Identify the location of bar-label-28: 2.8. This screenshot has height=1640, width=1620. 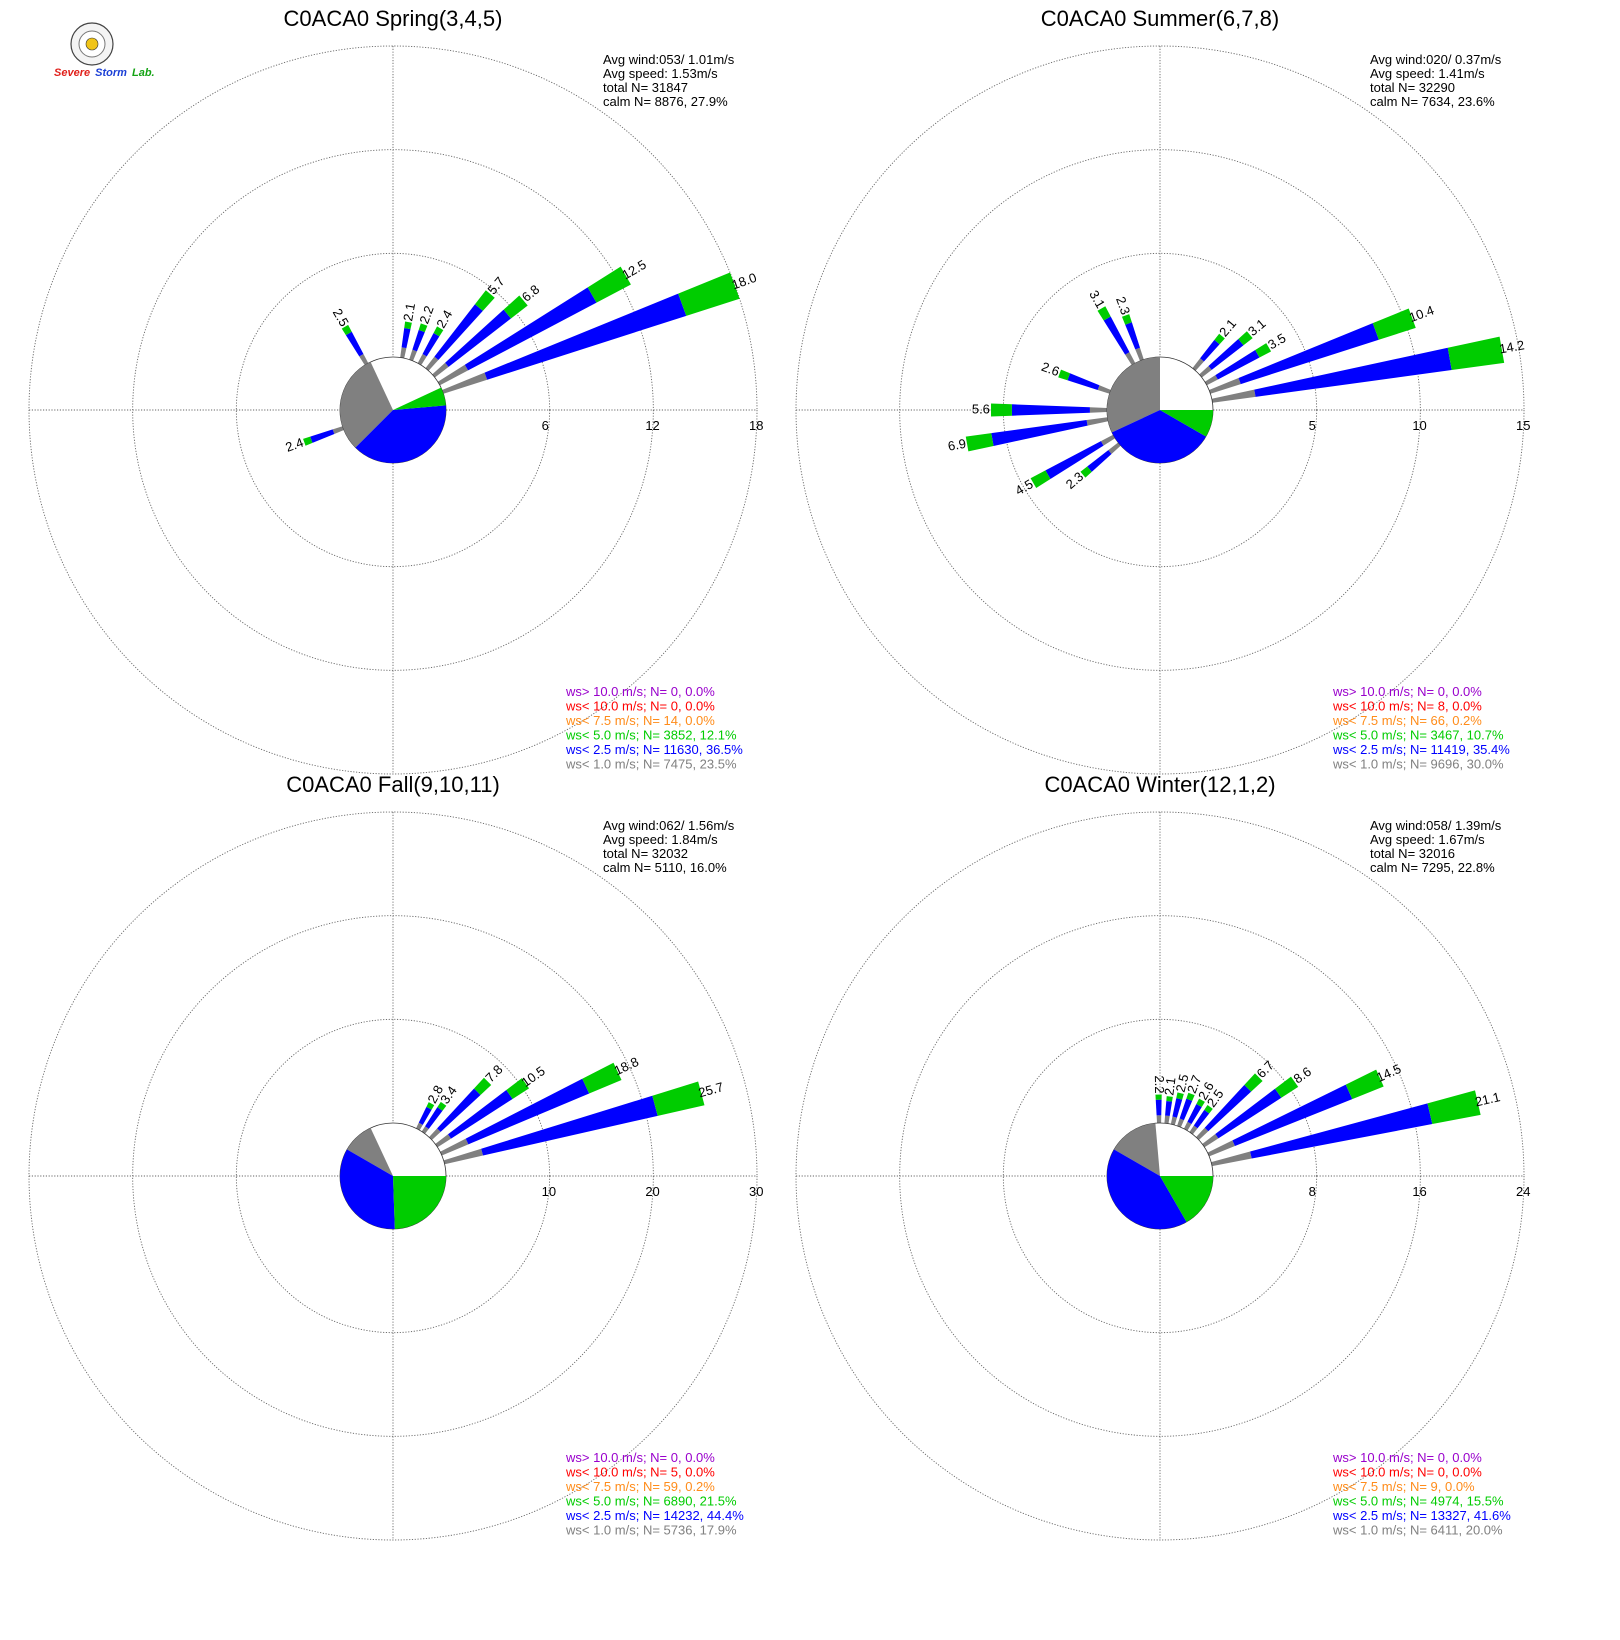
(435, 1094).